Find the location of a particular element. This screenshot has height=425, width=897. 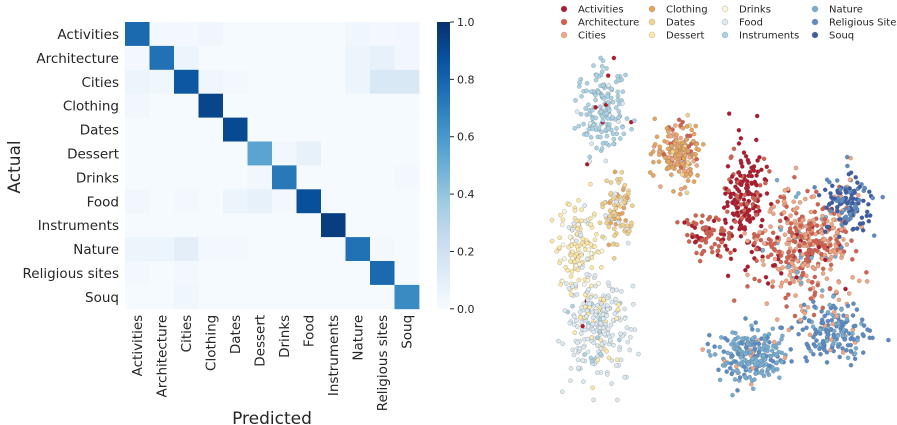

x-tick-label: Souq is located at coordinates (408, 332).